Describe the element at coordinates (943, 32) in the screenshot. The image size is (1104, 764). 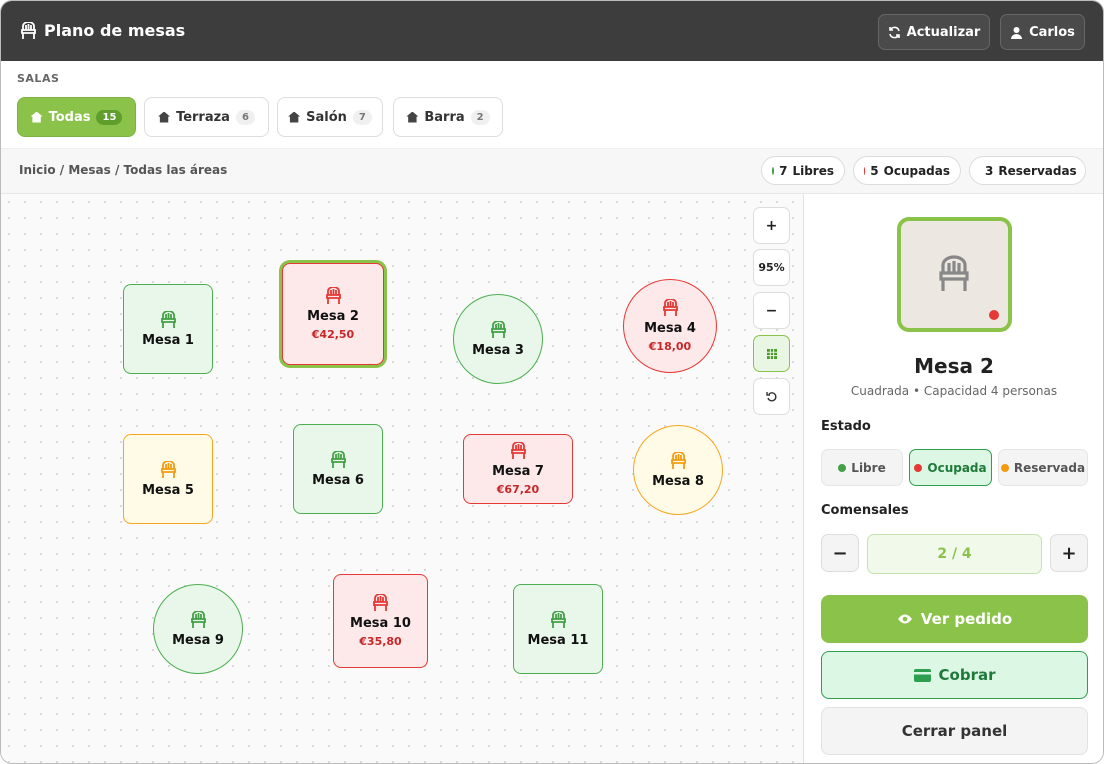
I see `refresh-label: Actualizar` at that location.